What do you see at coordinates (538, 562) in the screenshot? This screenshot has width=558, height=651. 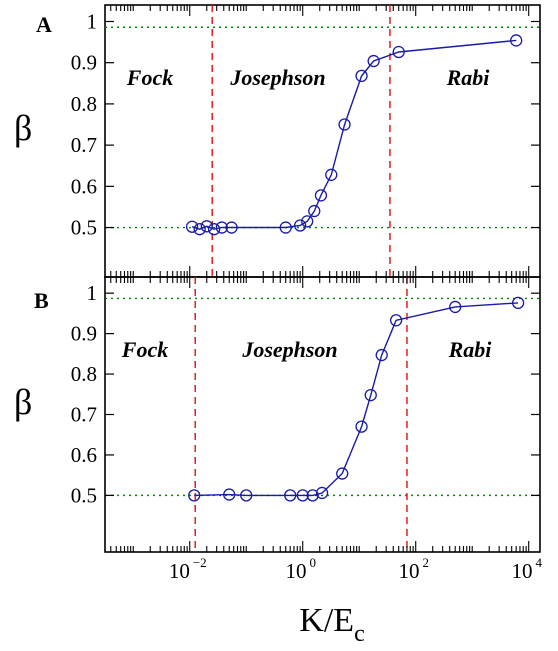 I see `x-tick-label-exponent: 4` at bounding box center [538, 562].